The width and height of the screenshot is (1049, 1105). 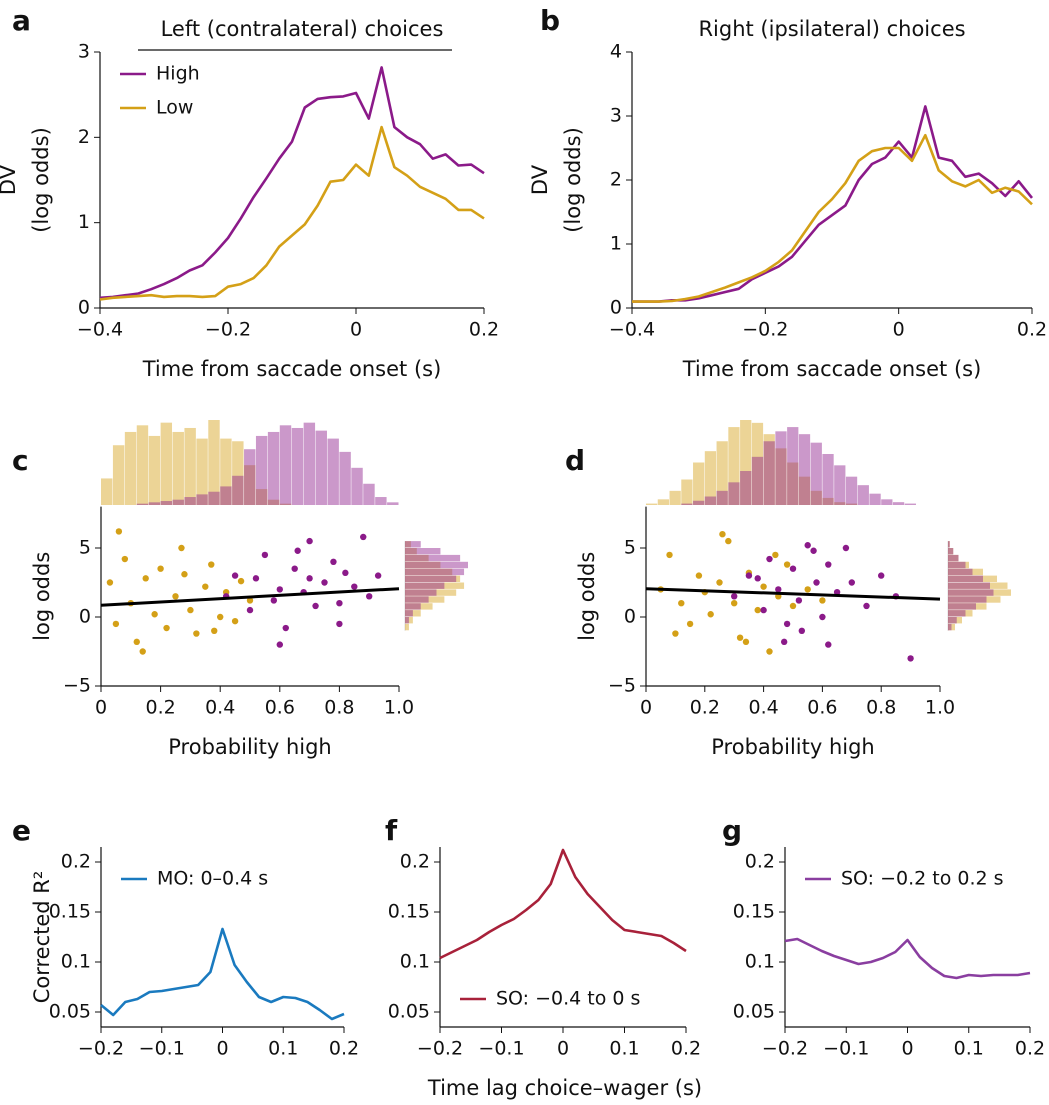 I want to click on panel-label: a, so click(x=21, y=20).